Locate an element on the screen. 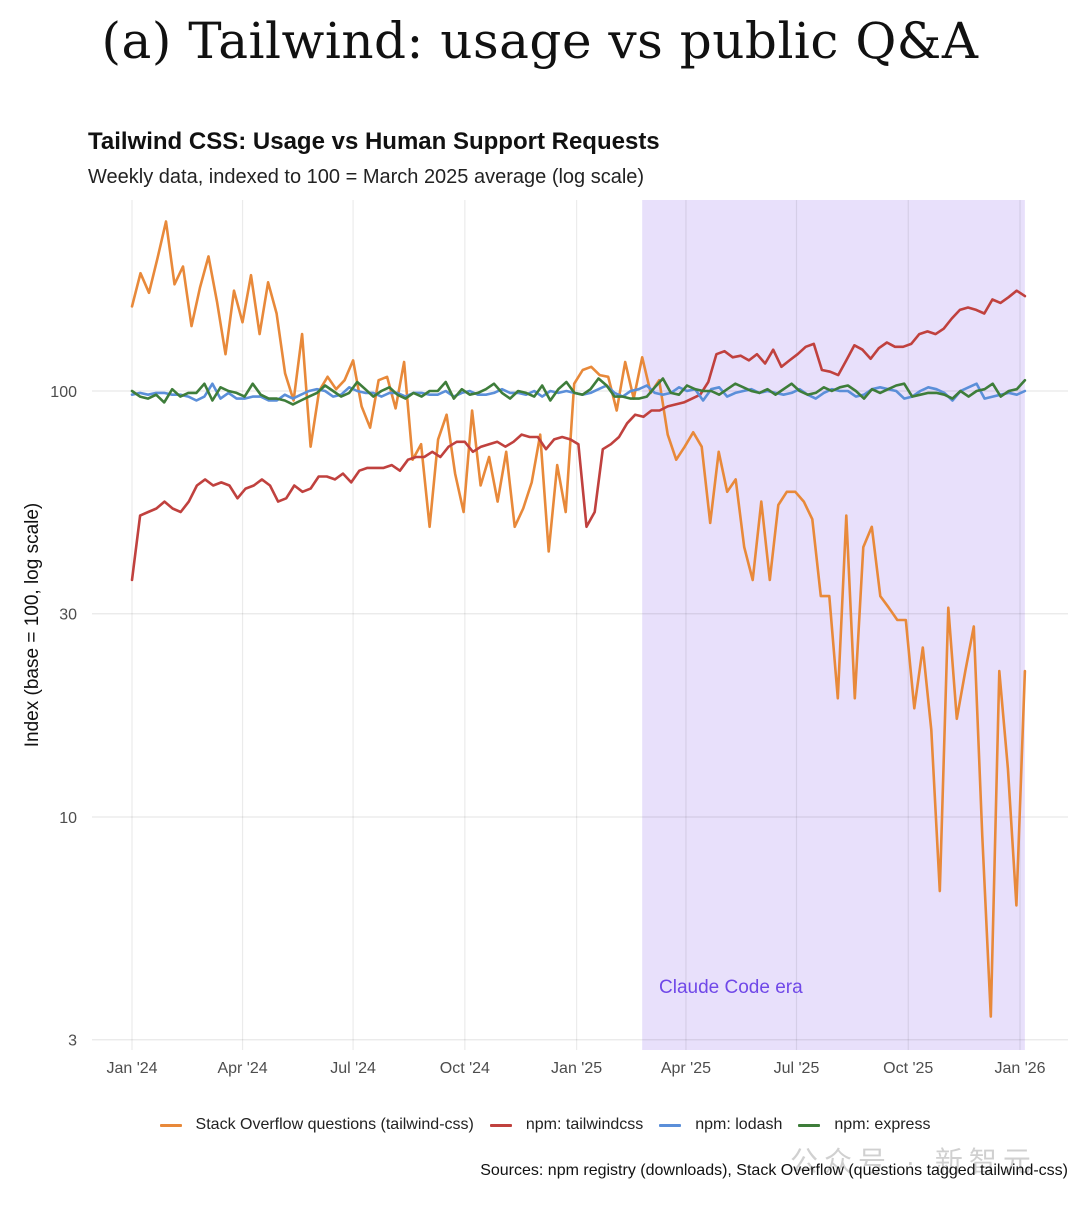 This screenshot has height=1207, width=1080. x-tick-label: Jan '24 is located at coordinates (131, 1068).